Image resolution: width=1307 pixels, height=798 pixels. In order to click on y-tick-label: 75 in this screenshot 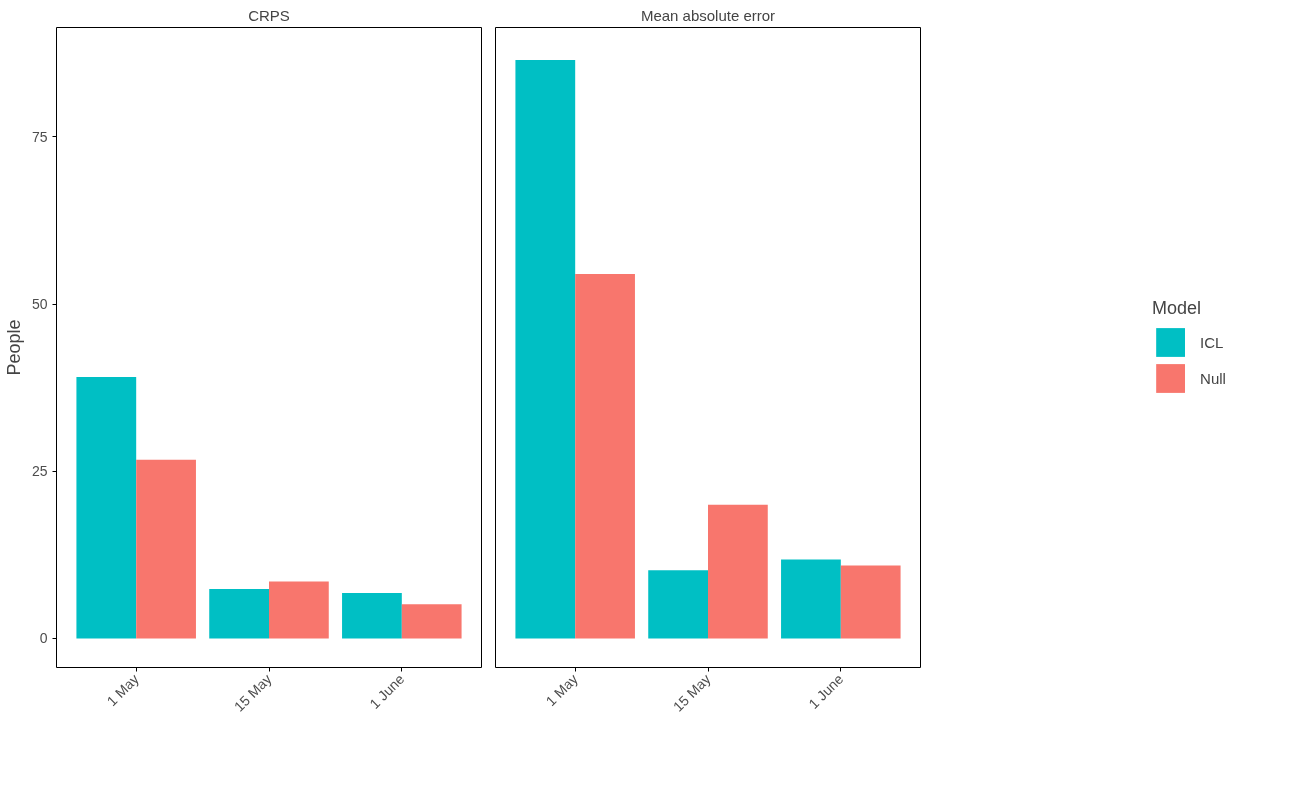, I will do `click(39, 136)`.